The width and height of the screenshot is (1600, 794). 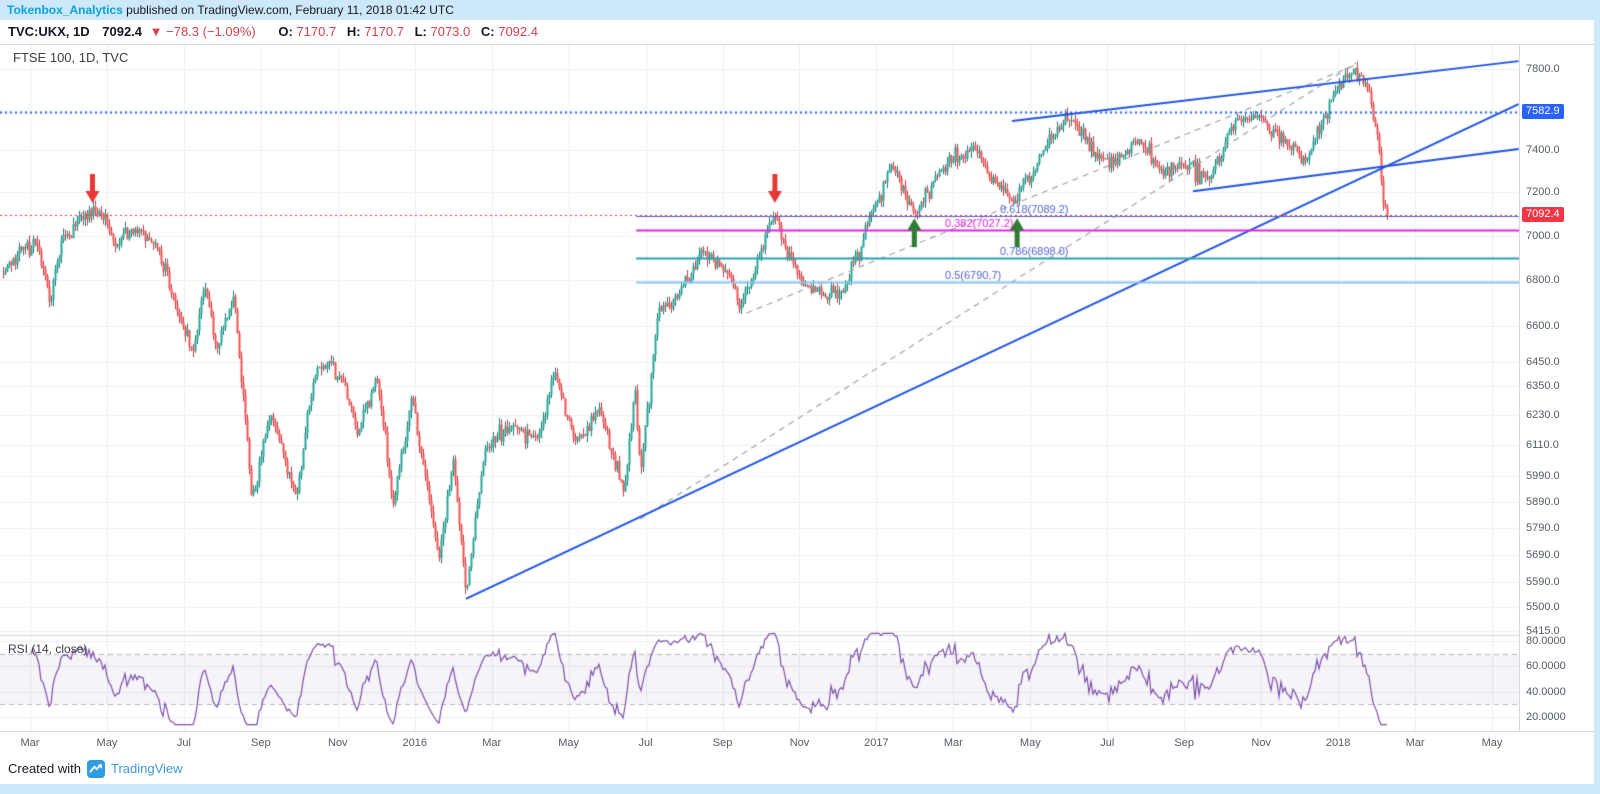 I want to click on price-tag-label: 7582.9, so click(x=1543, y=112).